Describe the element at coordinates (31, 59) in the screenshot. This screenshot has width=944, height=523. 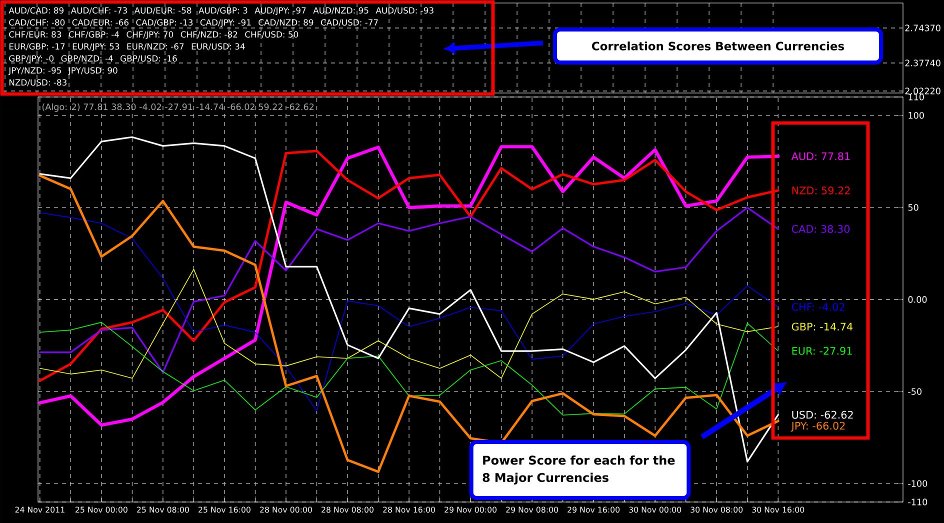
I see `text: GBP/JPY: -0` at that location.